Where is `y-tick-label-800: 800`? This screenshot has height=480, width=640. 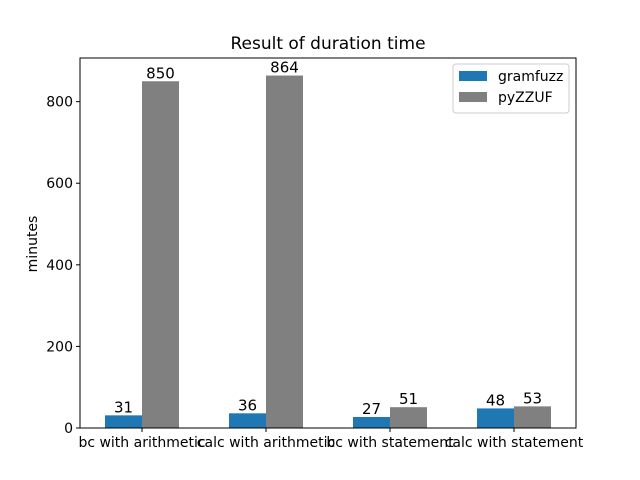
y-tick-label-800: 800 is located at coordinates (59, 103).